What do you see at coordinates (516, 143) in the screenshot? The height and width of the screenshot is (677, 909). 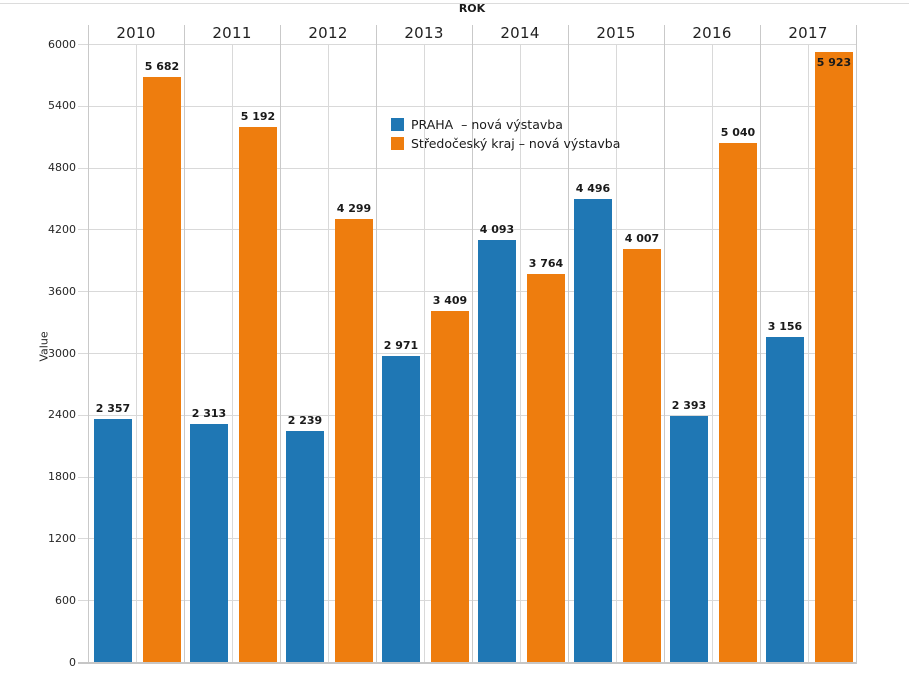 I see `legend-label-stredocesky-kraj: Středočeský kraj – nová výstavba` at bounding box center [516, 143].